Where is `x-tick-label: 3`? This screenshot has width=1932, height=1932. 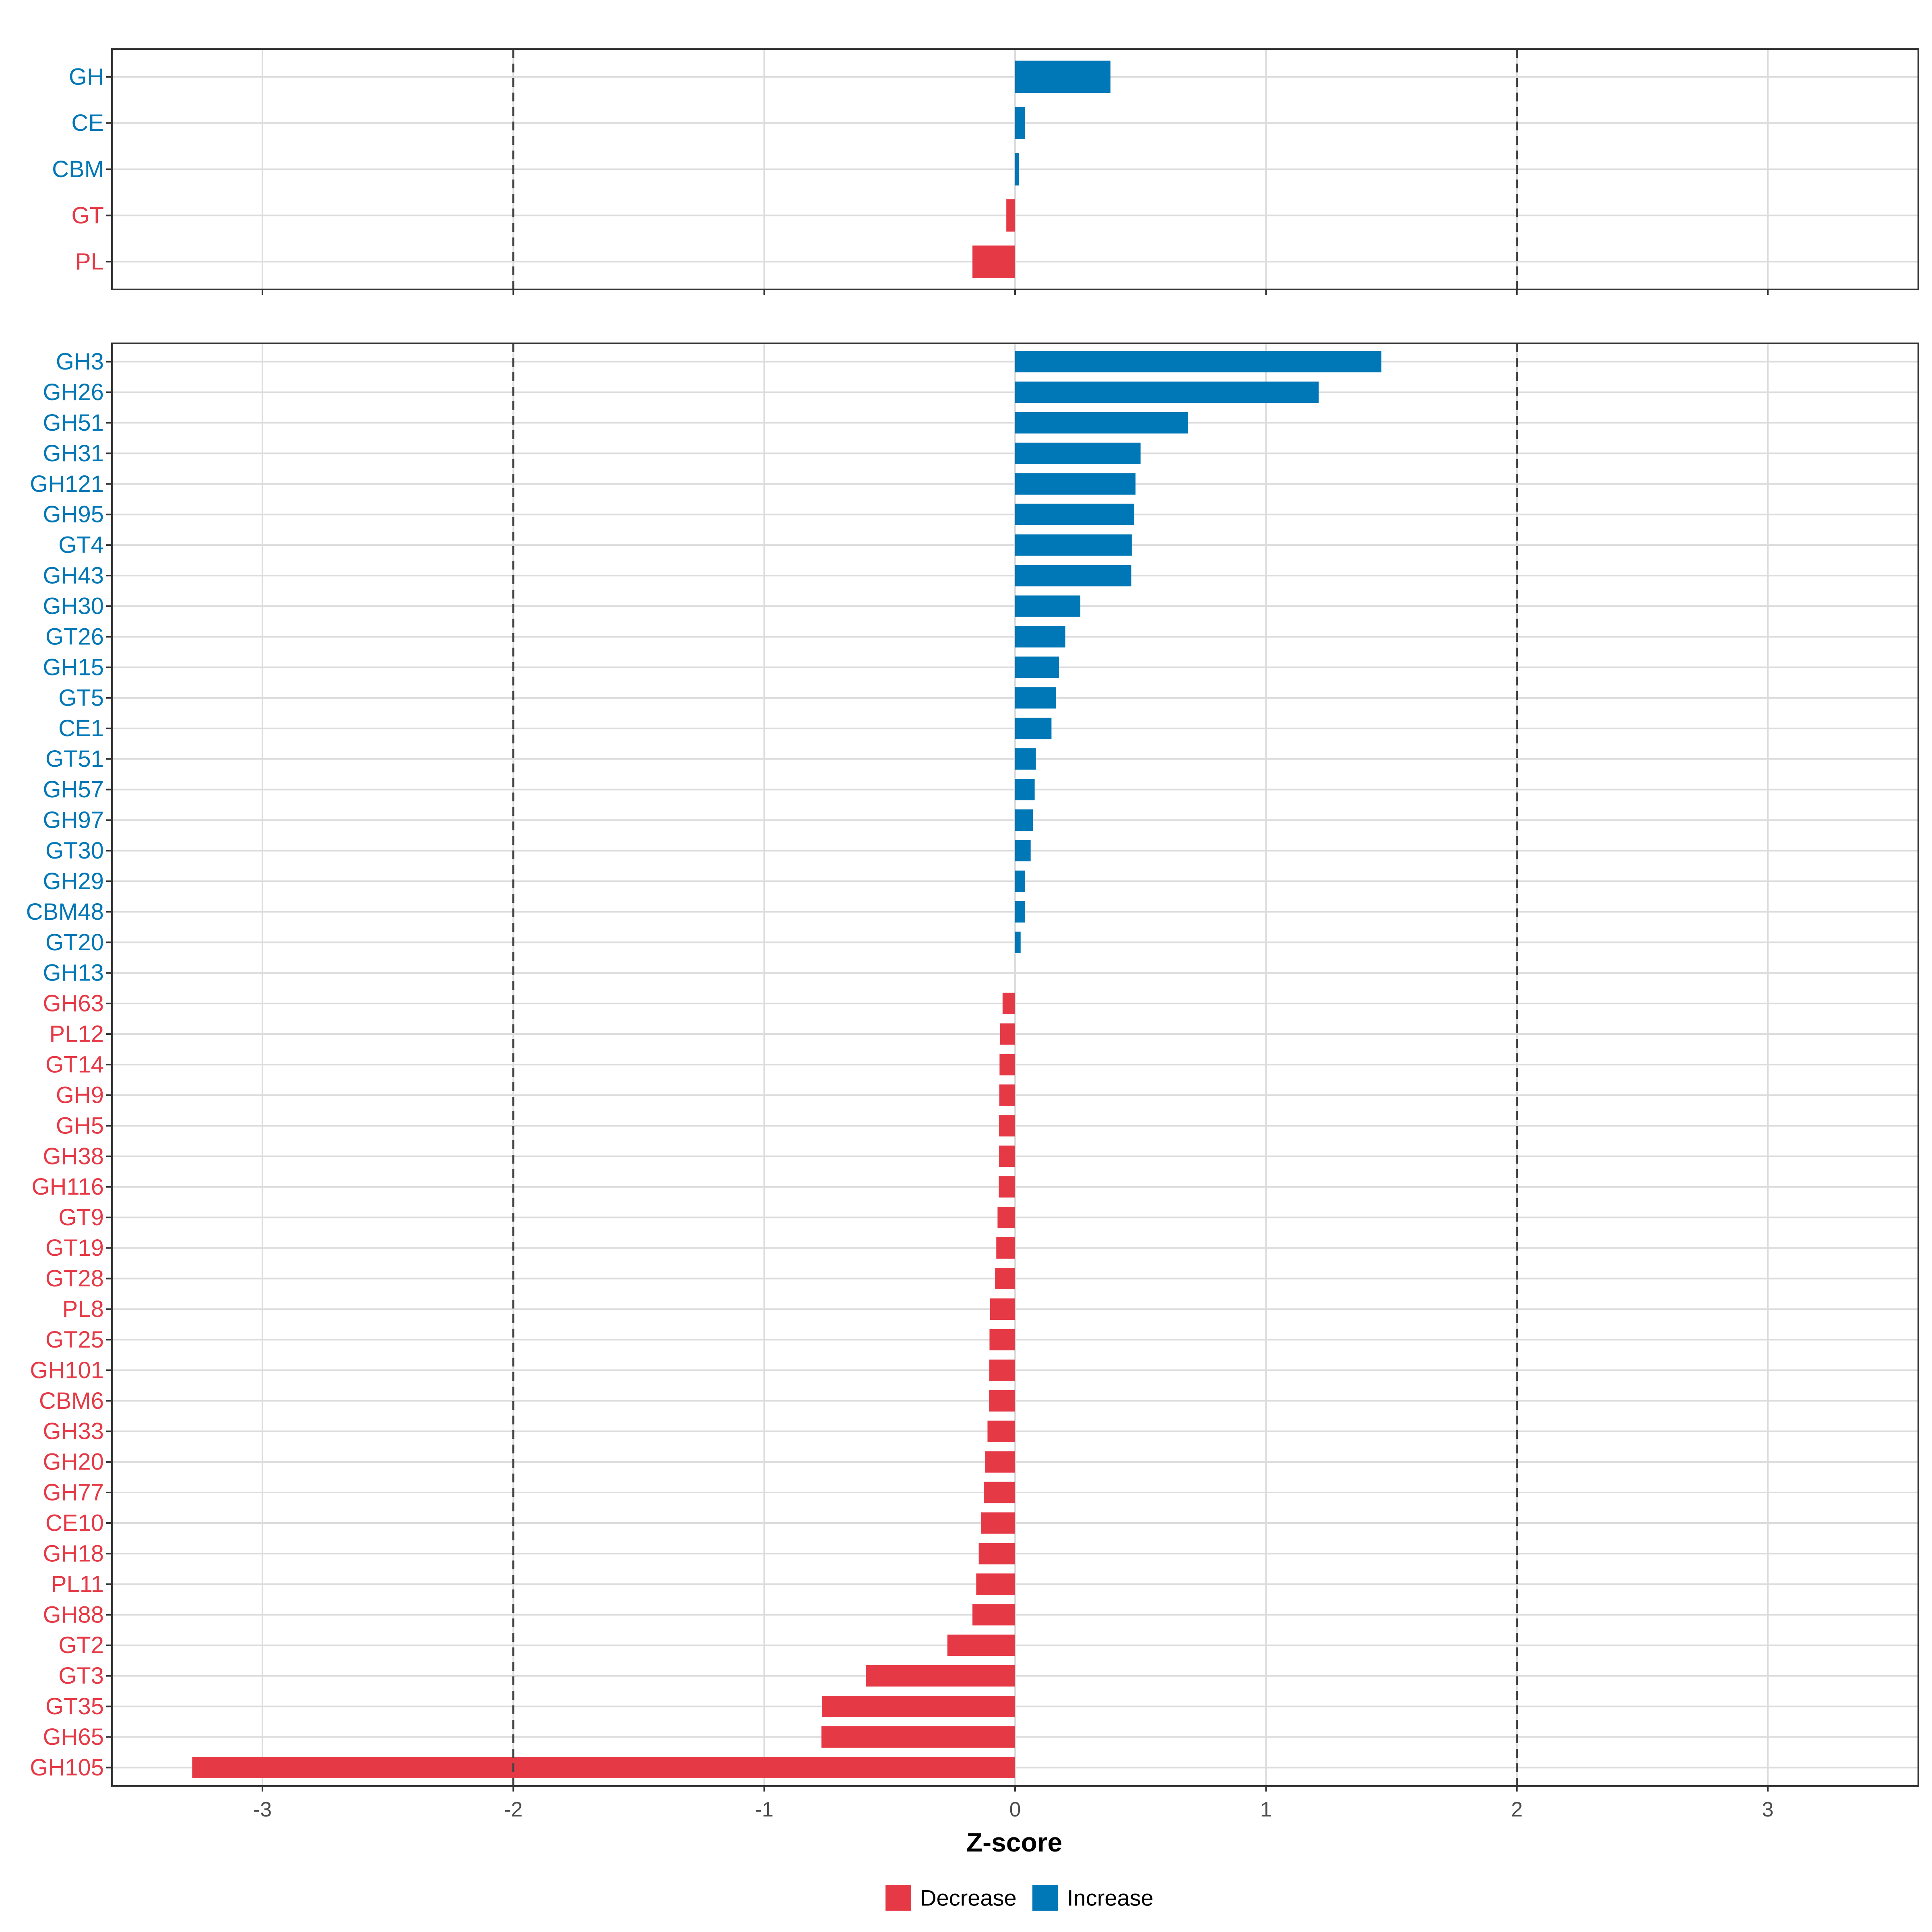
x-tick-label: 3 is located at coordinates (1768, 1809).